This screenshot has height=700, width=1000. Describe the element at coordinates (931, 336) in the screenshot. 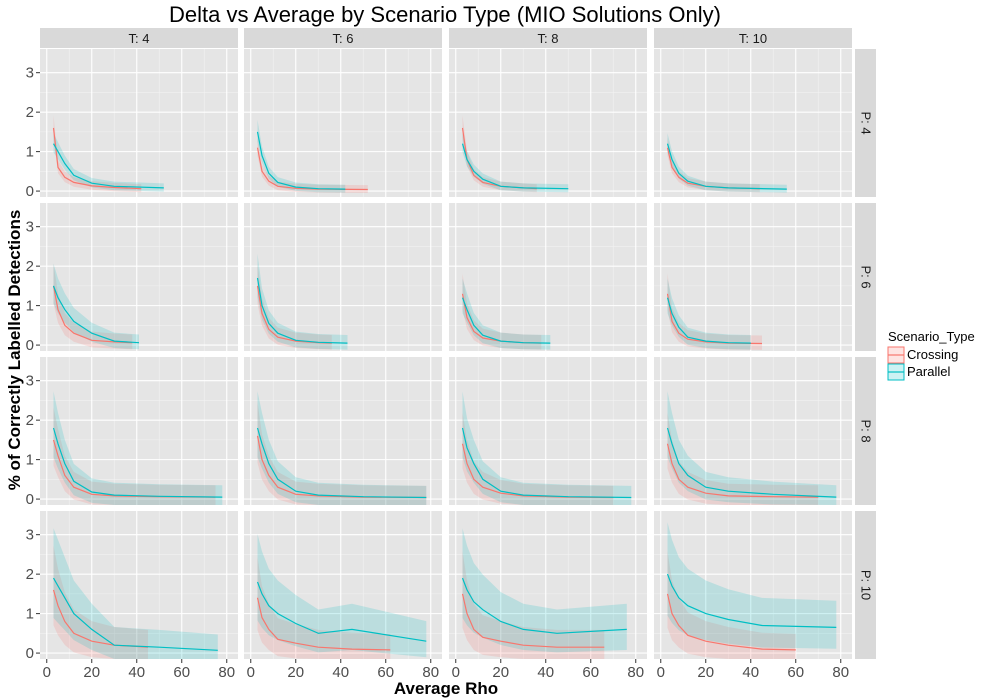

I see `legend-title: Scenario_Type` at that location.